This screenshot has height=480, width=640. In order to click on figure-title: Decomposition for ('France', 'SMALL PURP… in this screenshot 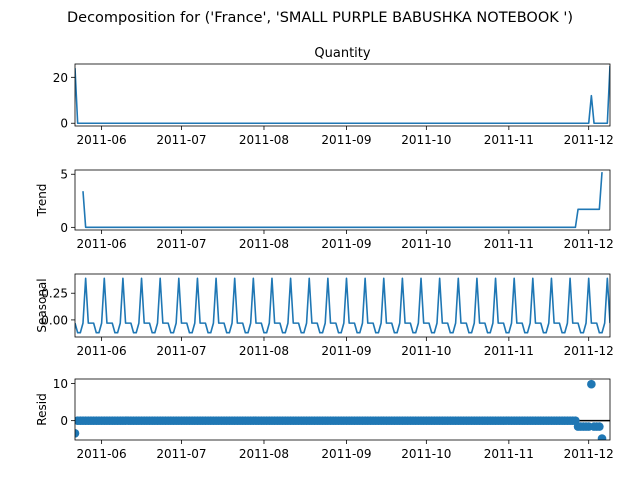, I will do `click(320, 18)`.